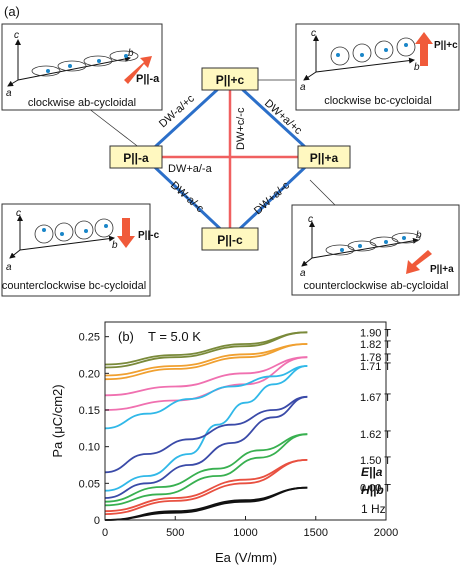 The image size is (463, 567). I want to click on wall-label-vertical: DW+c/-c, so click(241, 128).